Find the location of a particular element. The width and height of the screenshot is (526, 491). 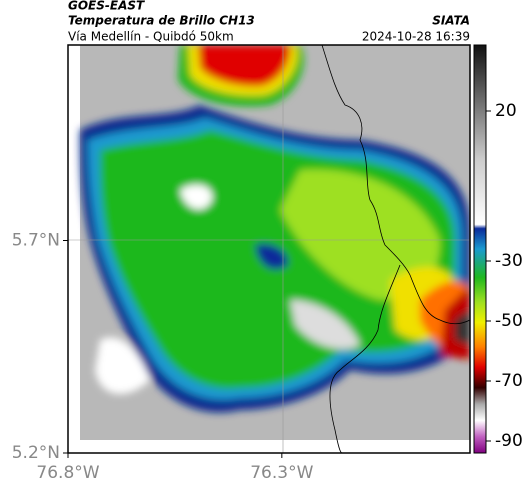

colorbar-tick-label: 20 is located at coordinates (506, 111).